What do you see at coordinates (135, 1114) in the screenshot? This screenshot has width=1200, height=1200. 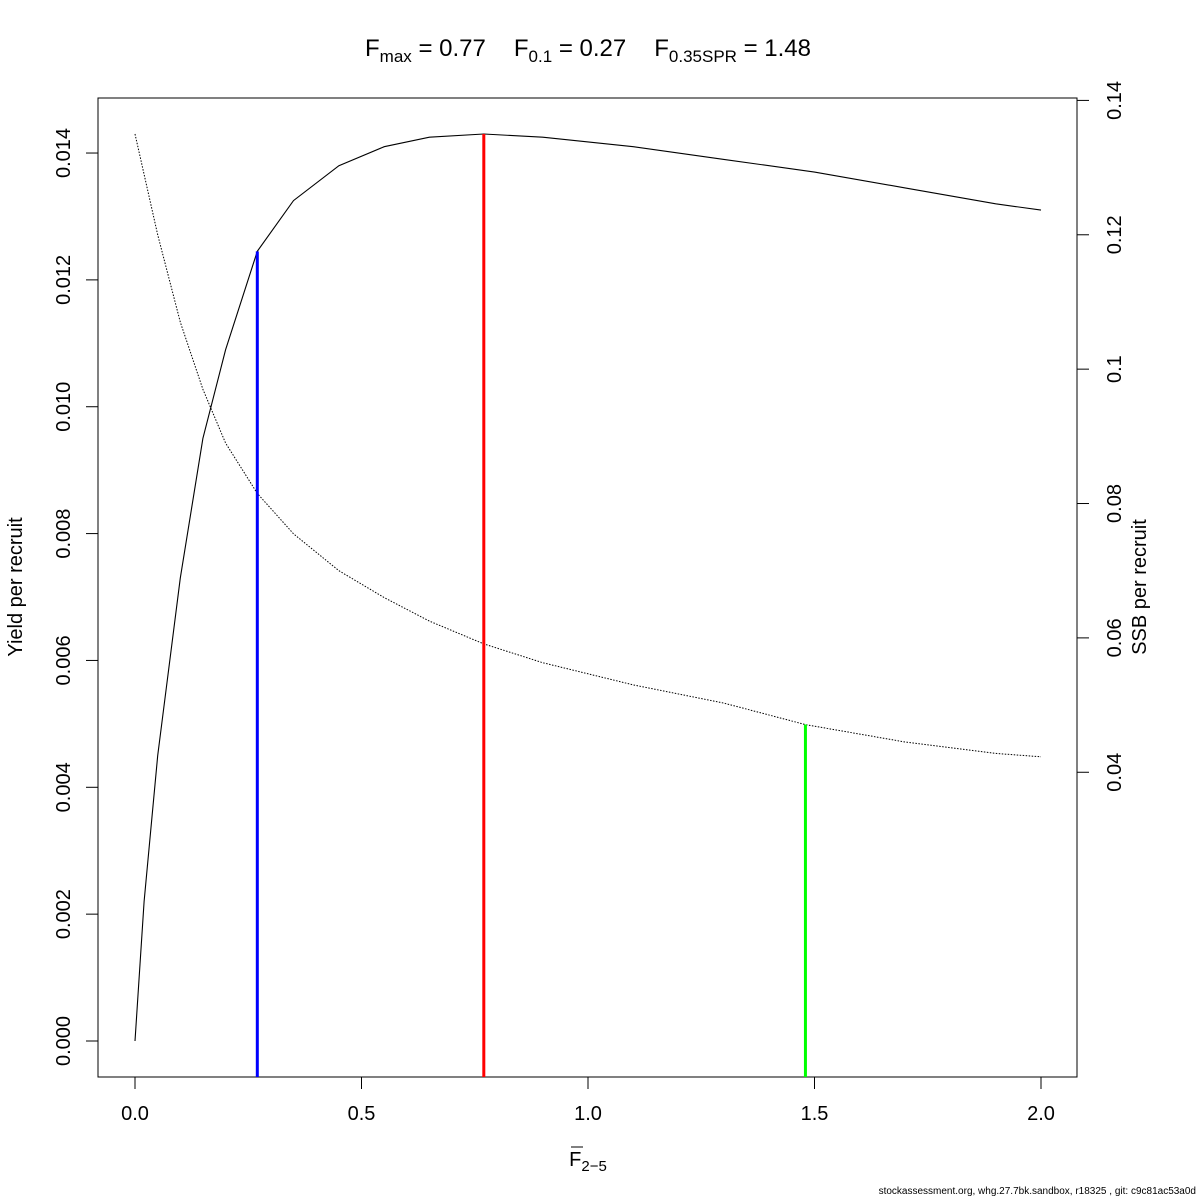 I see `x-tick-label-0: 0.0` at bounding box center [135, 1114].